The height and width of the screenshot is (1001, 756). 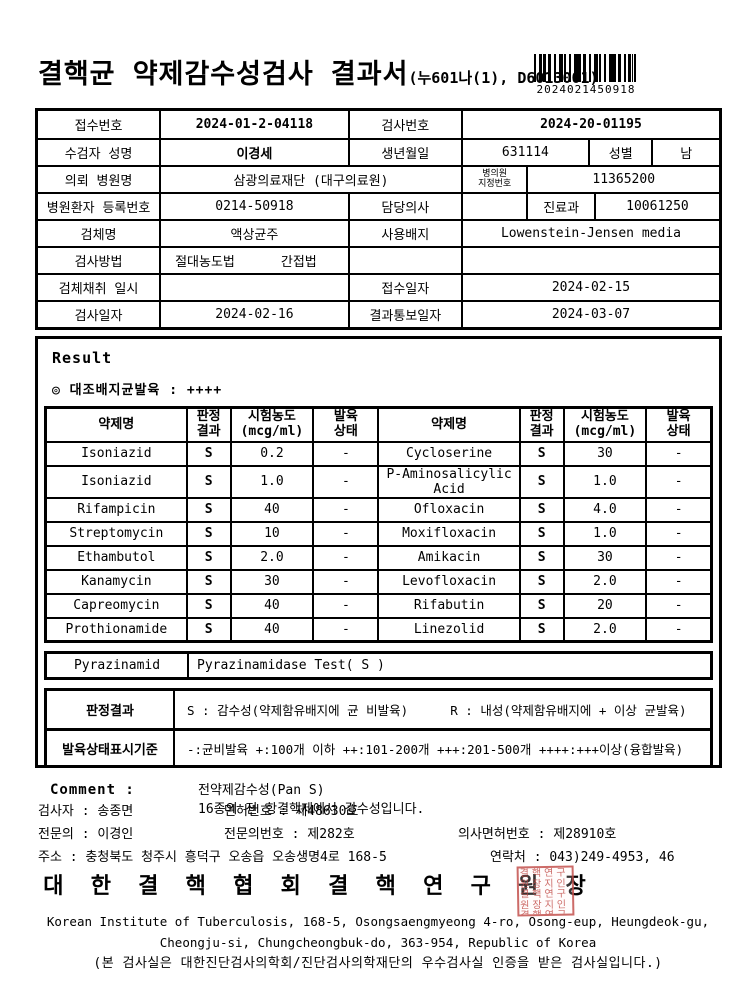 What do you see at coordinates (311, 809) in the screenshot?
I see `comment-line-2: 16종의 전 항결핵제에서 감수성입니다.` at bounding box center [311, 809].